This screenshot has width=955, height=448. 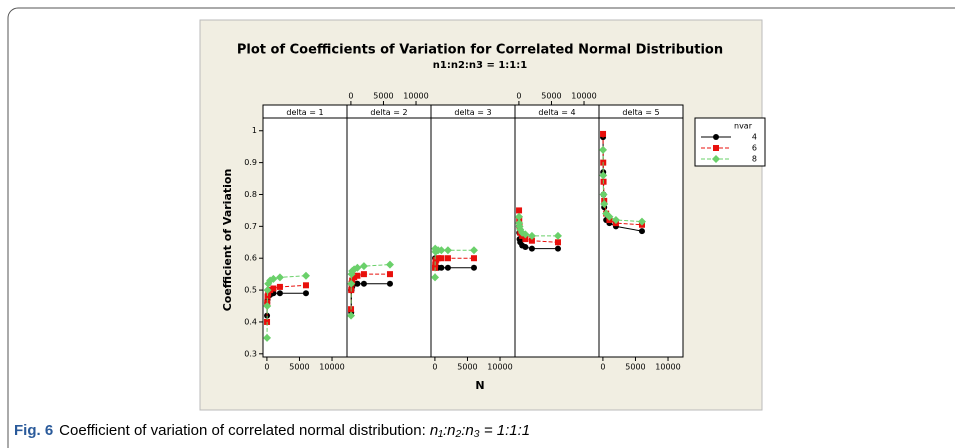 I want to click on y-tick-label: 0.3, so click(x=250, y=353).